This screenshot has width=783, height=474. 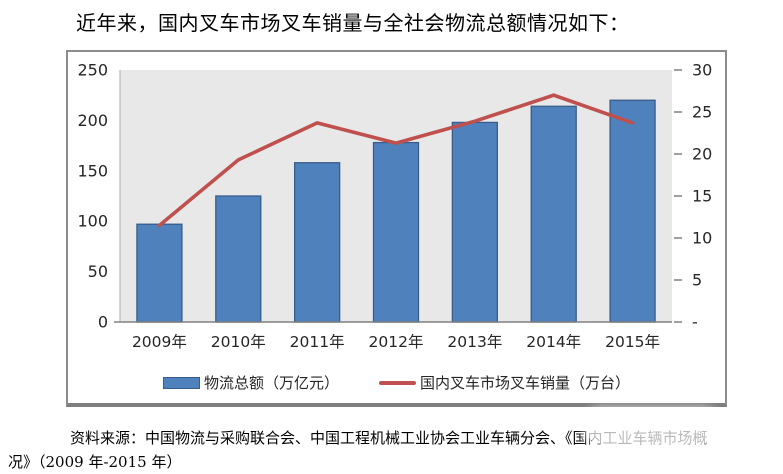 What do you see at coordinates (525, 383) in the screenshot?
I see `legend-line-label: 国内叉车市场叉车销量（万台）` at bounding box center [525, 383].